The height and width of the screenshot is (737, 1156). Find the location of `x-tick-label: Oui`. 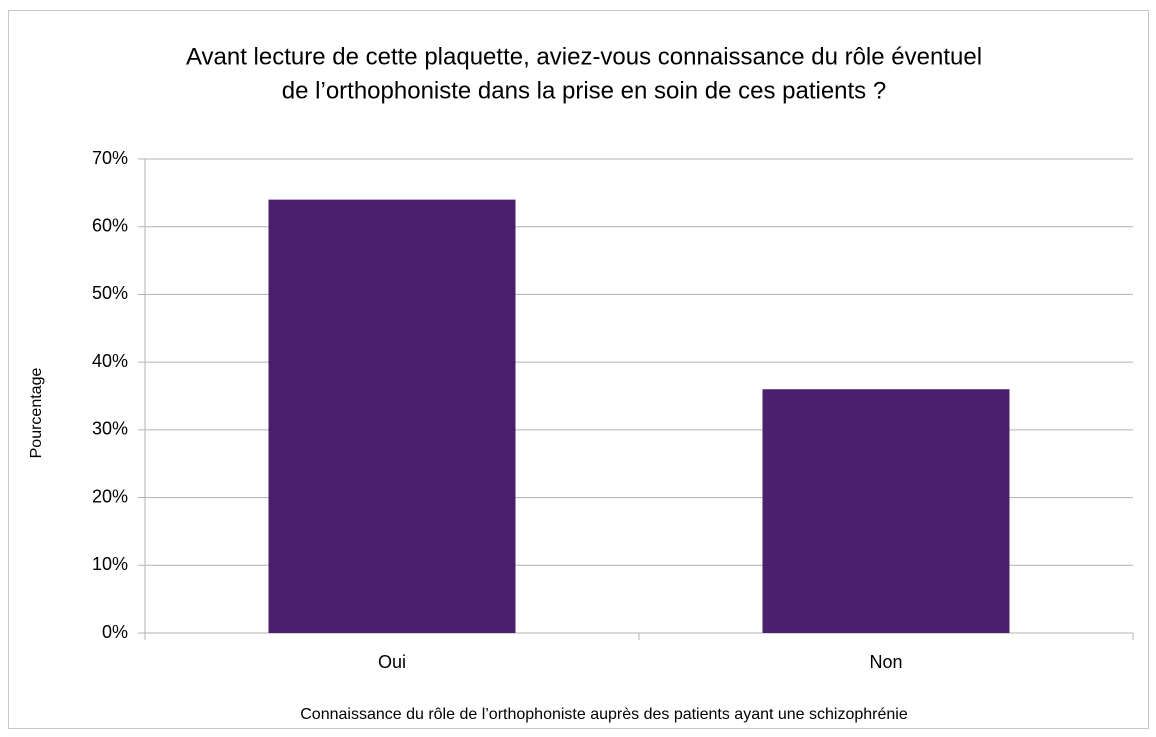

x-tick-label: Oui is located at coordinates (392, 662).